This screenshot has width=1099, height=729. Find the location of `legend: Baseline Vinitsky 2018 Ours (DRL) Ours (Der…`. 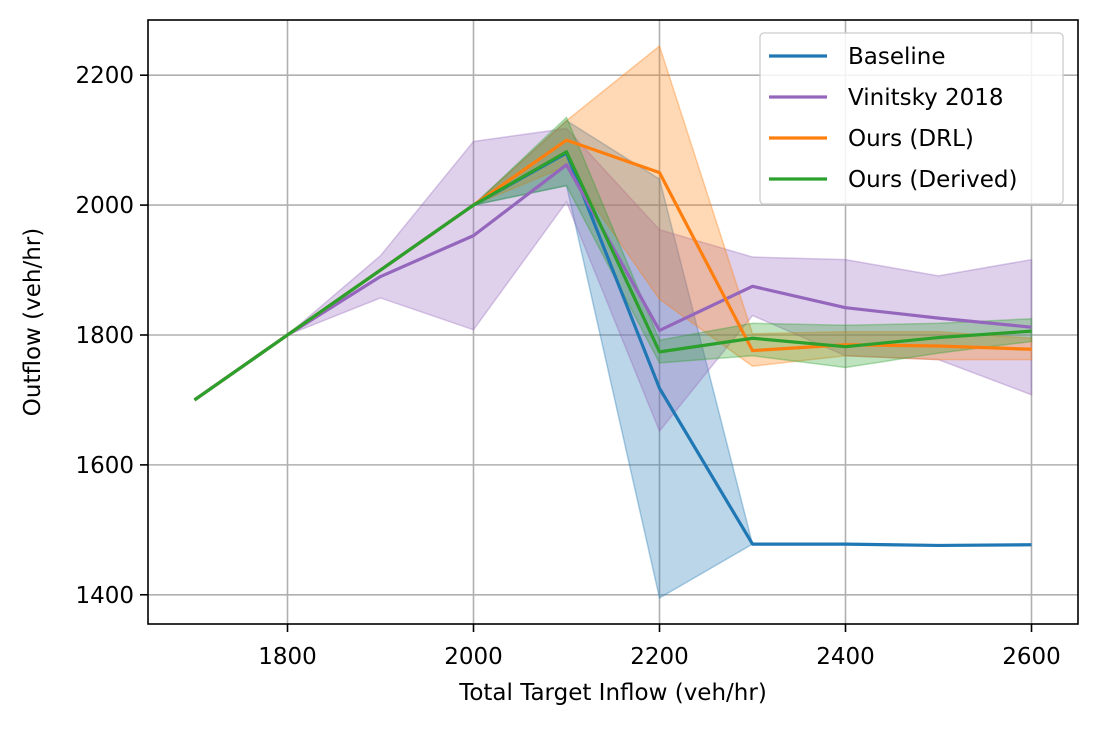

legend: Baseline Vinitsky 2018 Ours (DRL) Ours (Der… is located at coordinates (911, 118).